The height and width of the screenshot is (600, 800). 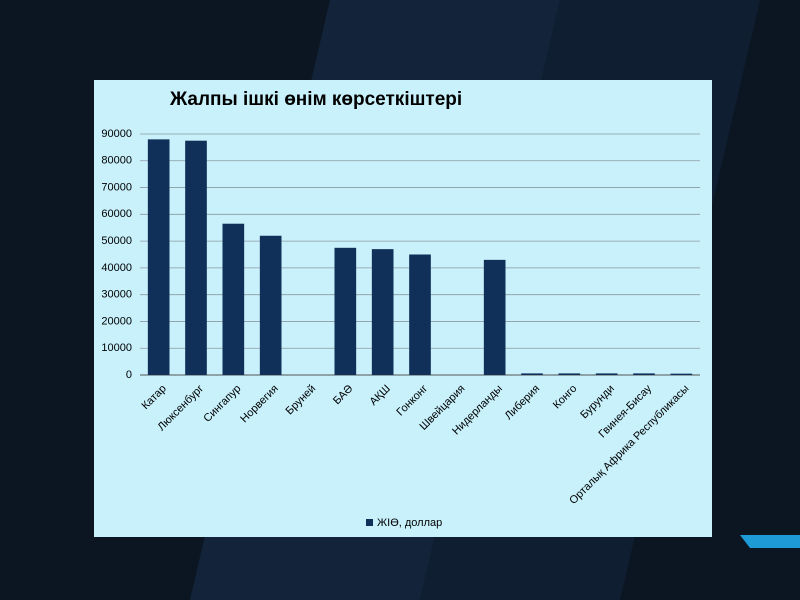 I want to click on y-tick-label: 60000, so click(x=116, y=214).